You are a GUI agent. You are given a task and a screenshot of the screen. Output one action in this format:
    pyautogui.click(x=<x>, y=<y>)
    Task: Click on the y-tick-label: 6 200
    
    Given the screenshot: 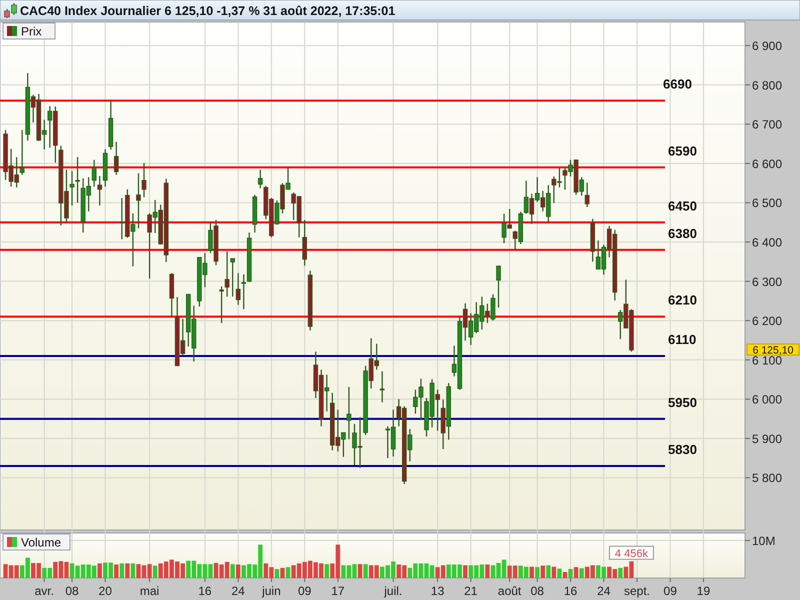 What is the action you would take?
    pyautogui.click(x=767, y=321)
    